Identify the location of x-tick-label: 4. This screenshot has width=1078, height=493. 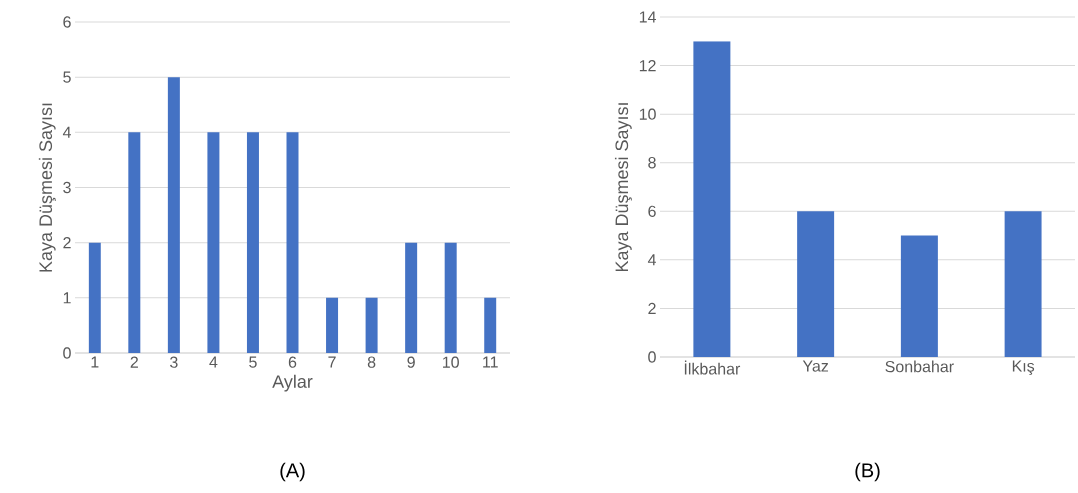
(213, 362).